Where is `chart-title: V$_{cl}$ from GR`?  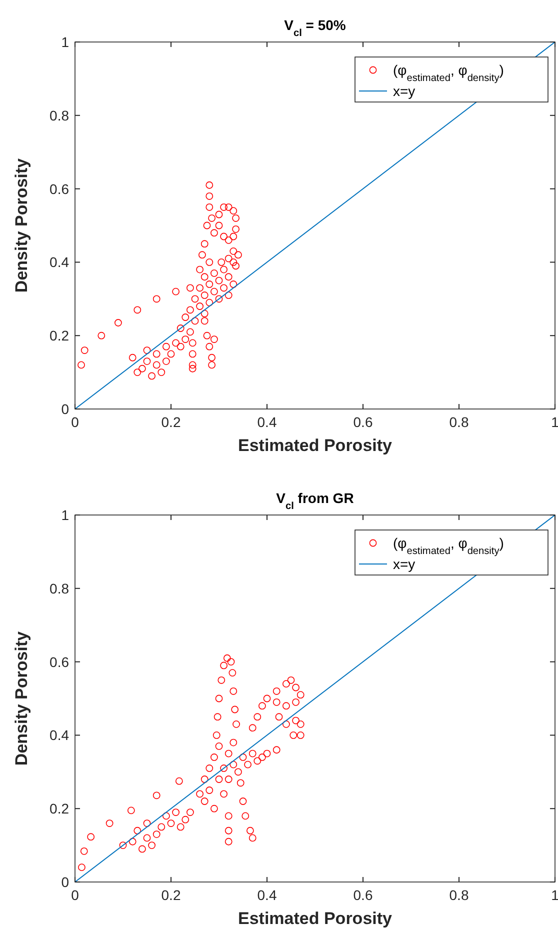 chart-title: V$_{cl}$ from GR is located at coordinates (315, 501).